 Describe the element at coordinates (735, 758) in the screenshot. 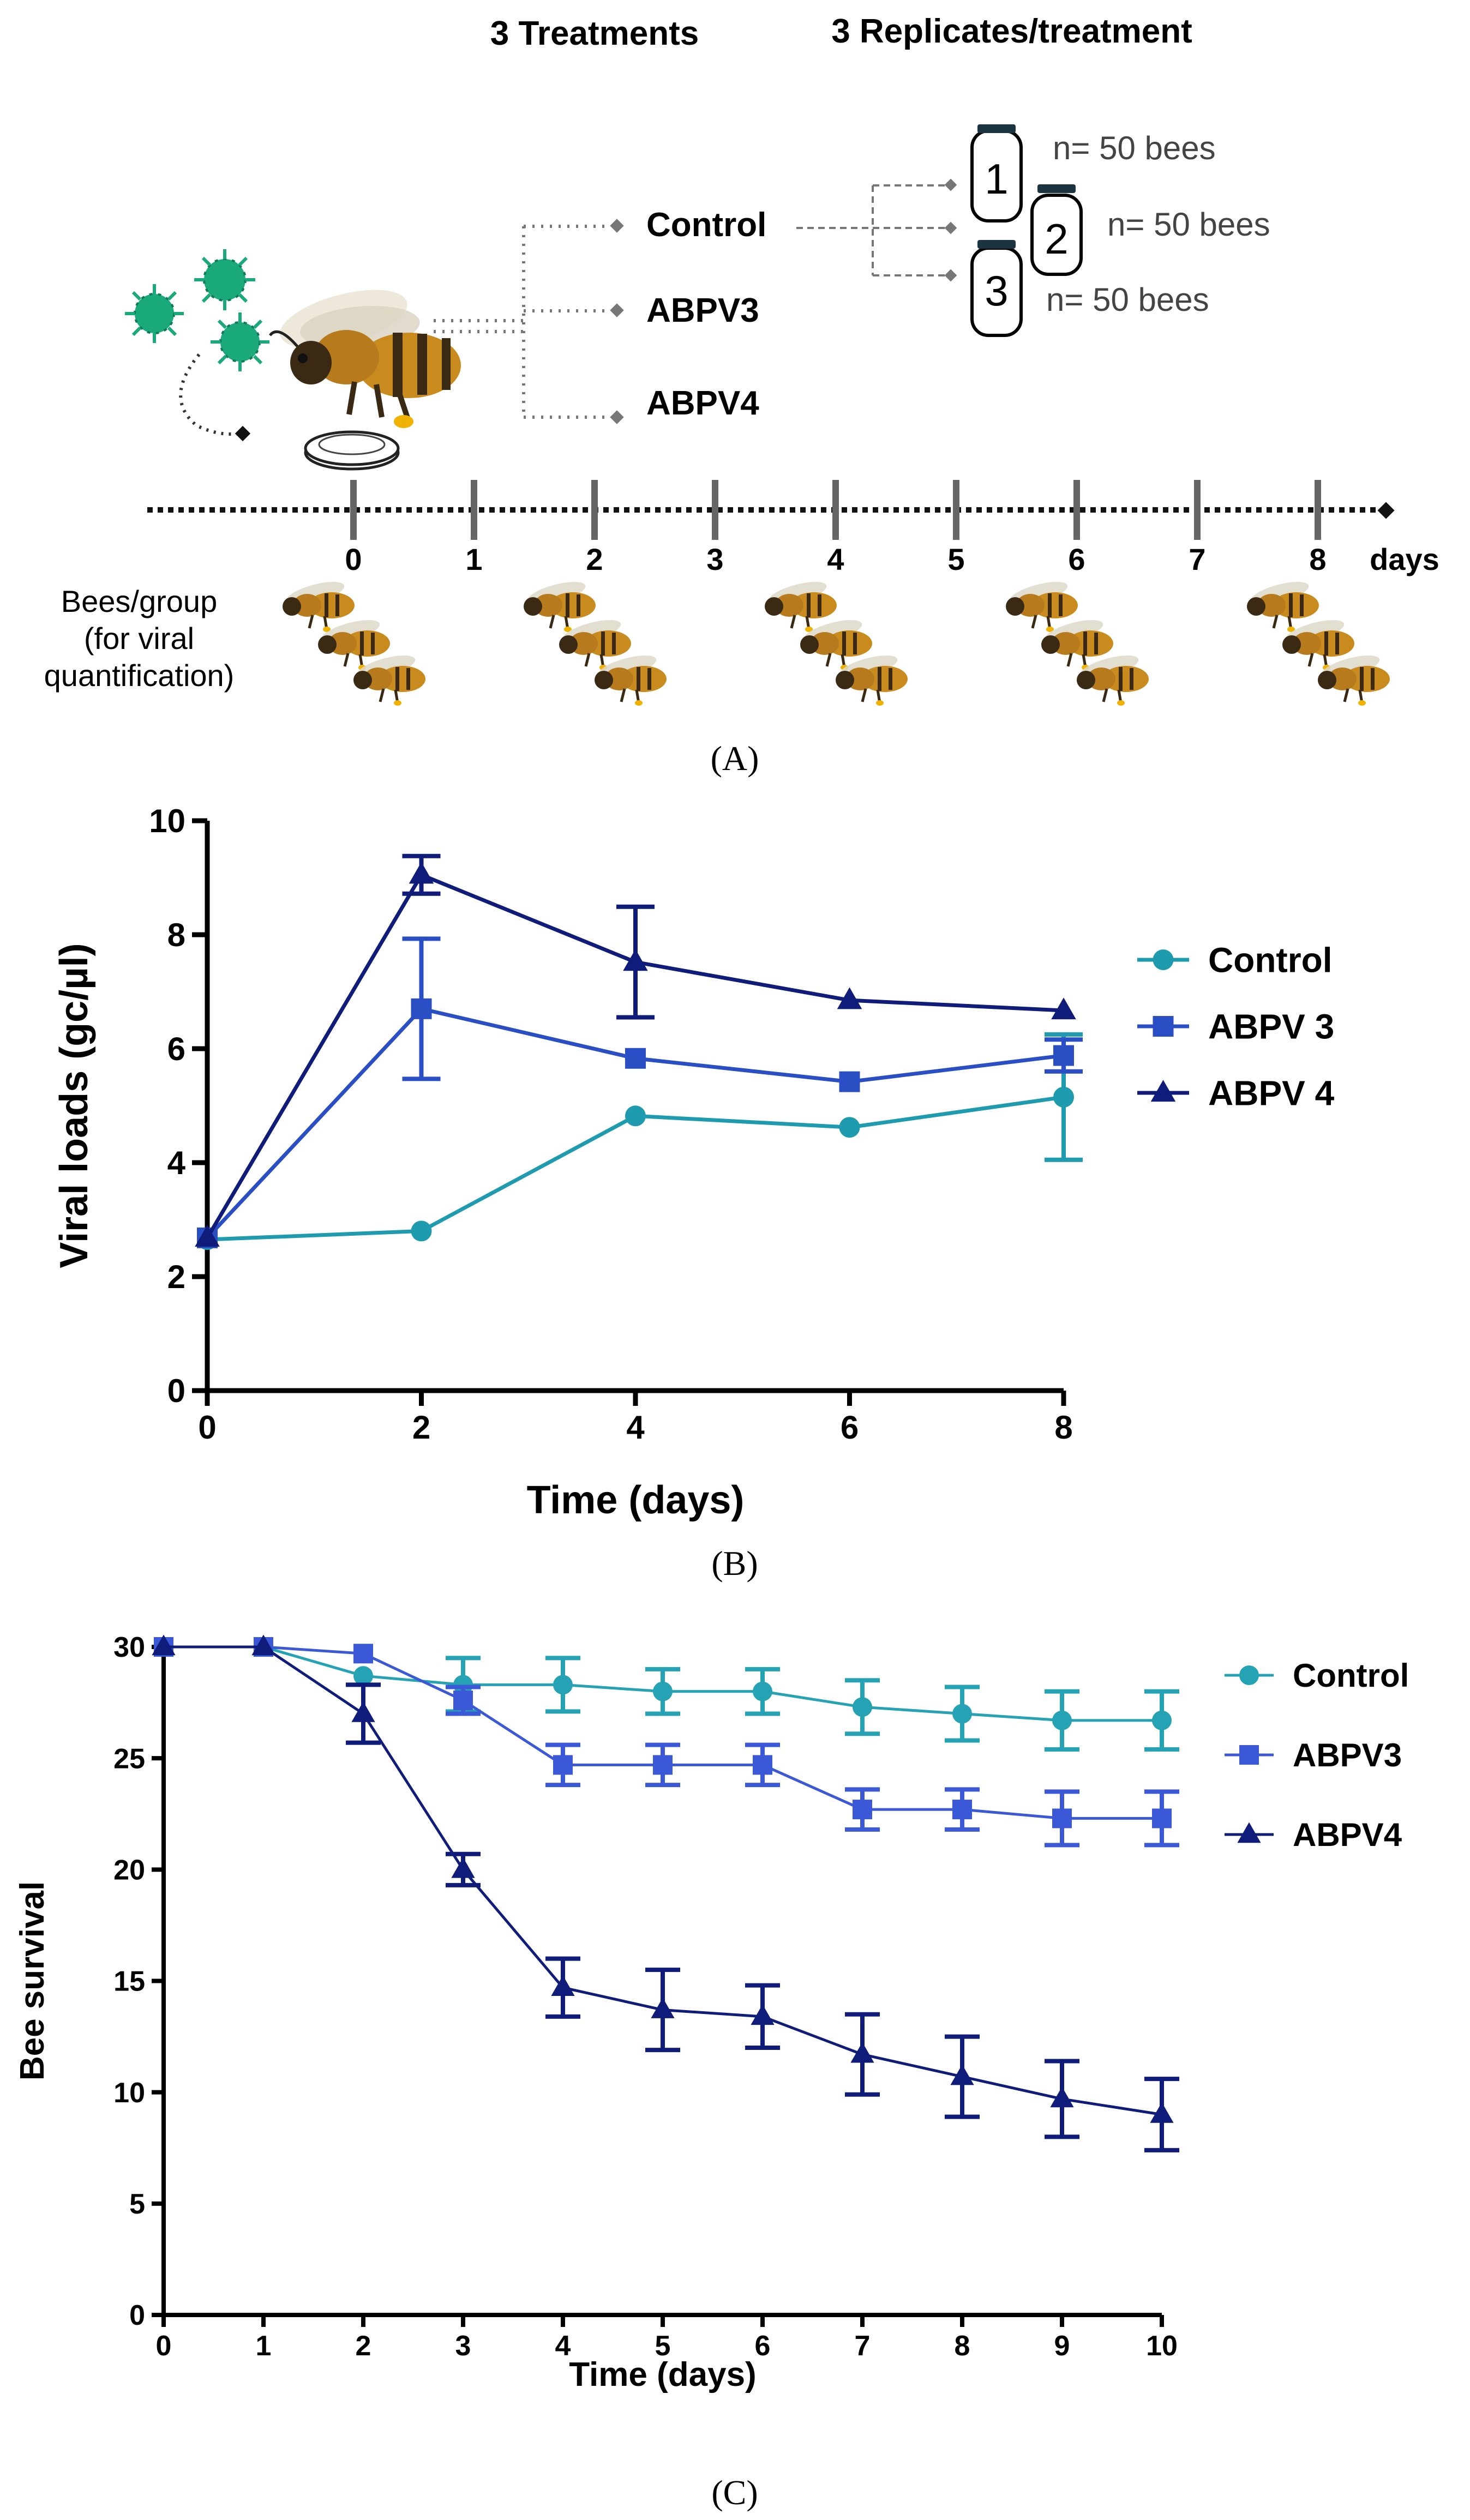

I see `caption-a: (A)` at that location.